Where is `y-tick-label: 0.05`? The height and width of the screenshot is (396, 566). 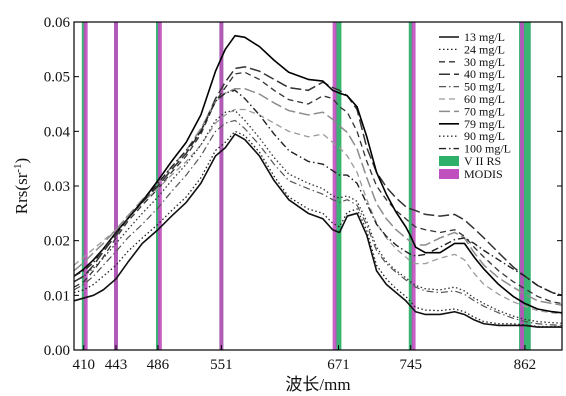 y-tick-label: 0.05 is located at coordinates (57, 78).